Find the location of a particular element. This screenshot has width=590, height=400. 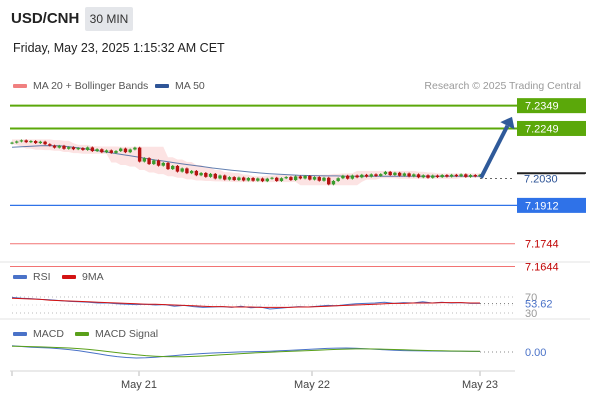

legend-rsi-ma-label: 9MA is located at coordinates (93, 277).